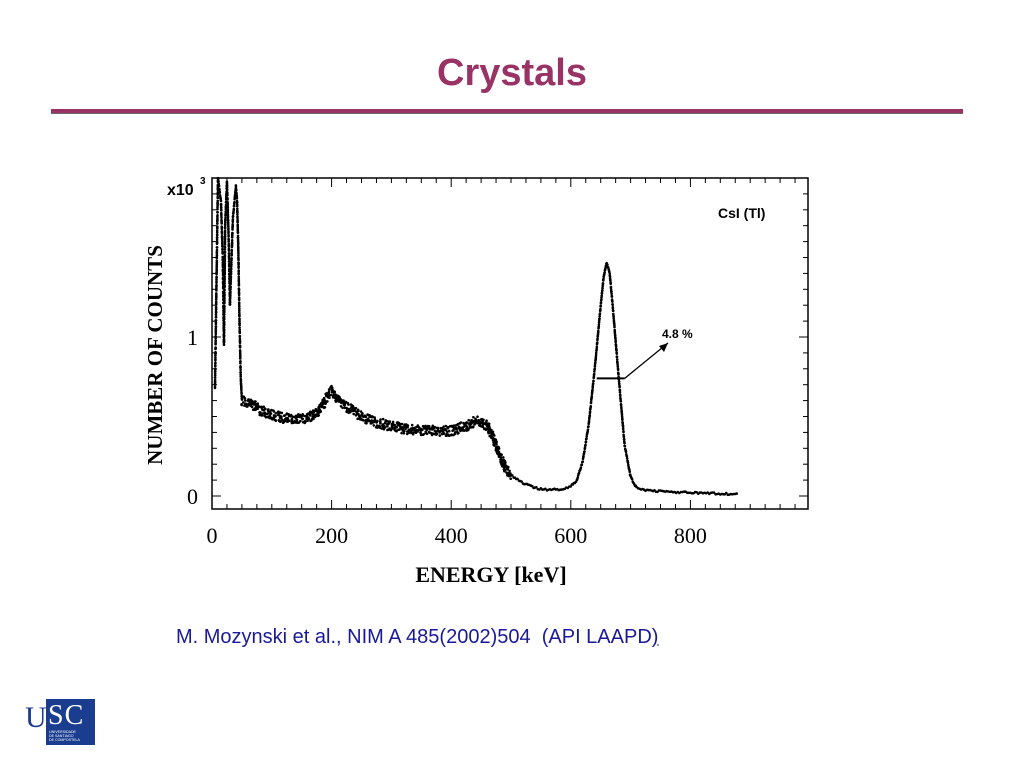 The width and height of the screenshot is (1024, 768). What do you see at coordinates (192, 337) in the screenshot?
I see `y-tick-label: 1` at bounding box center [192, 337].